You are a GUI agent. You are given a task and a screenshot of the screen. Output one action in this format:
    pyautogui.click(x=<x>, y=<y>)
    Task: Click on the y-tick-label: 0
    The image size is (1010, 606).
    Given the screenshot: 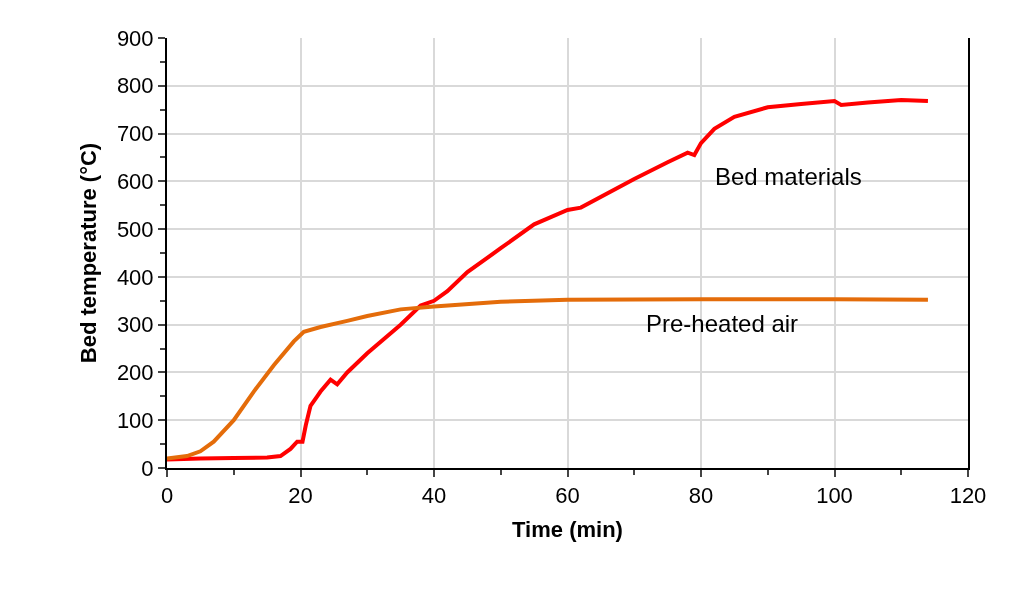 What is the action you would take?
    pyautogui.click(x=147, y=468)
    